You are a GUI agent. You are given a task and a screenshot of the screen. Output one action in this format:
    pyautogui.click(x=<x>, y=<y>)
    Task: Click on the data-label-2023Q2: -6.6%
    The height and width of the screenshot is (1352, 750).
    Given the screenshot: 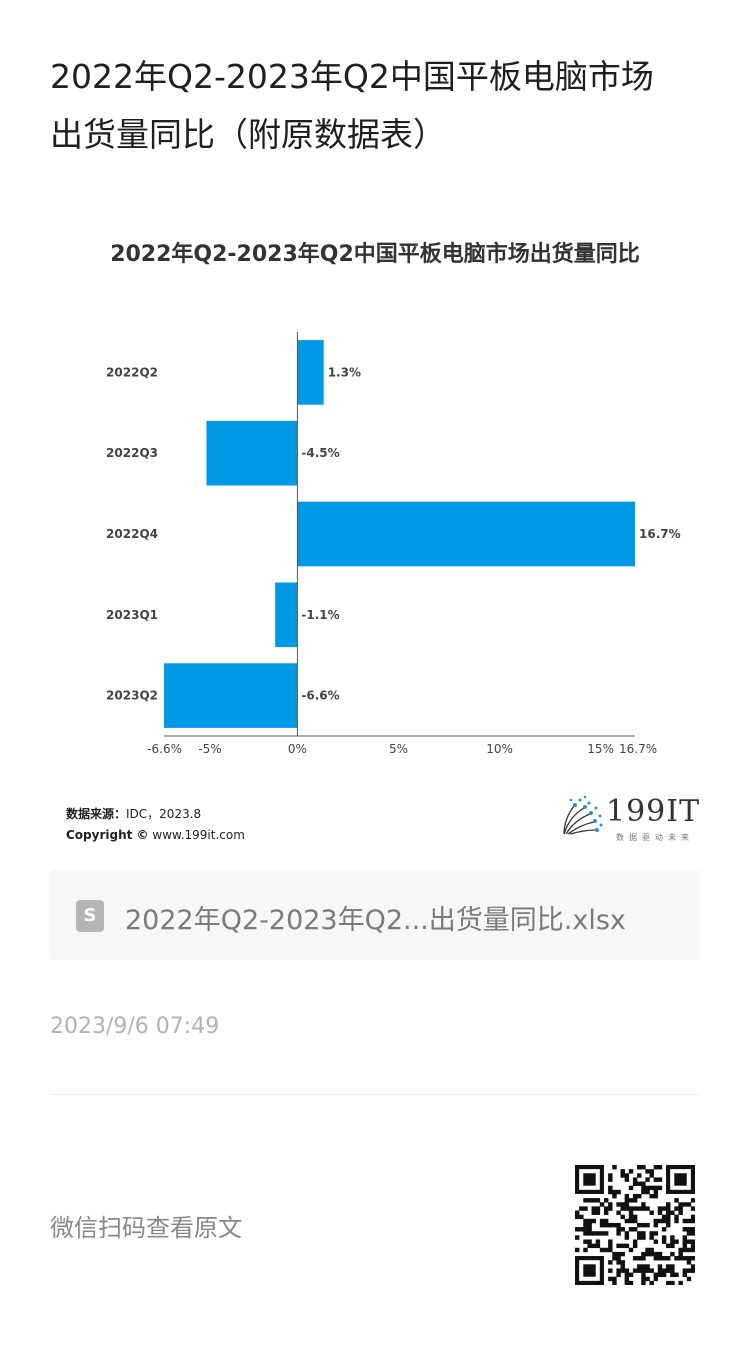 What is the action you would take?
    pyautogui.click(x=320, y=696)
    